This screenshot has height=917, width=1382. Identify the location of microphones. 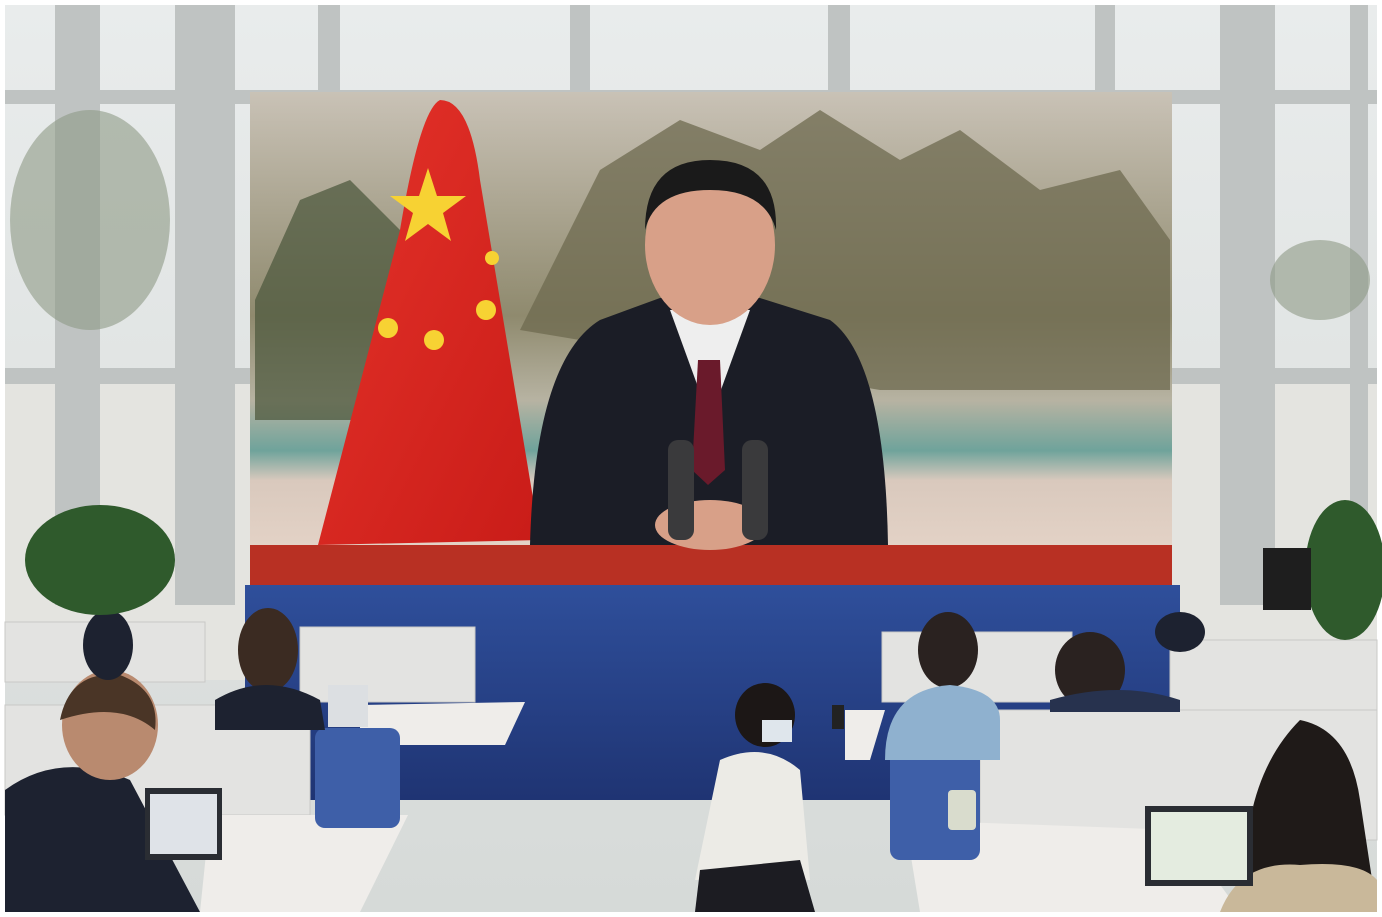
(718, 490).